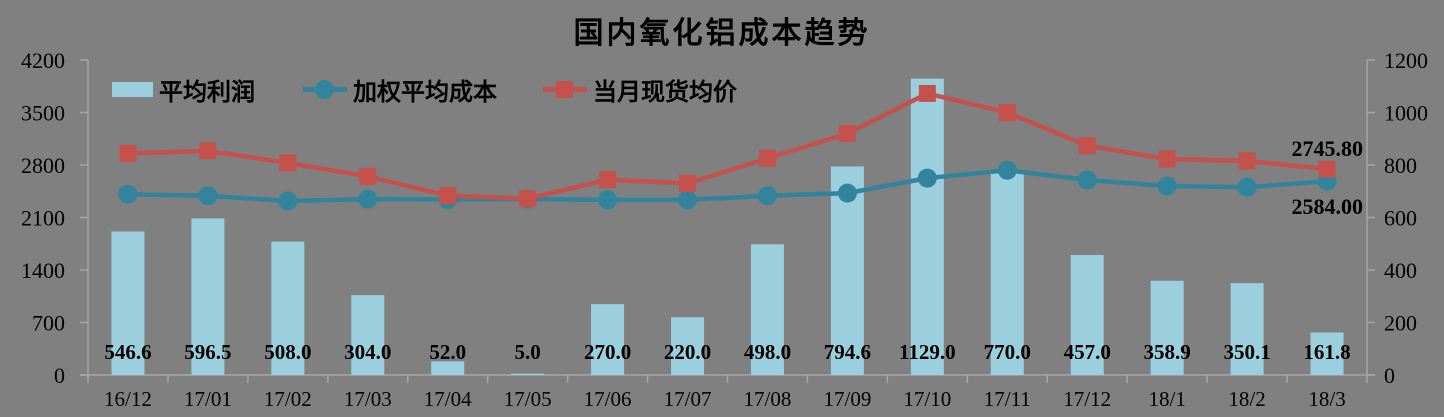  I want to click on x-tick-label: 17/09, so click(847, 399).